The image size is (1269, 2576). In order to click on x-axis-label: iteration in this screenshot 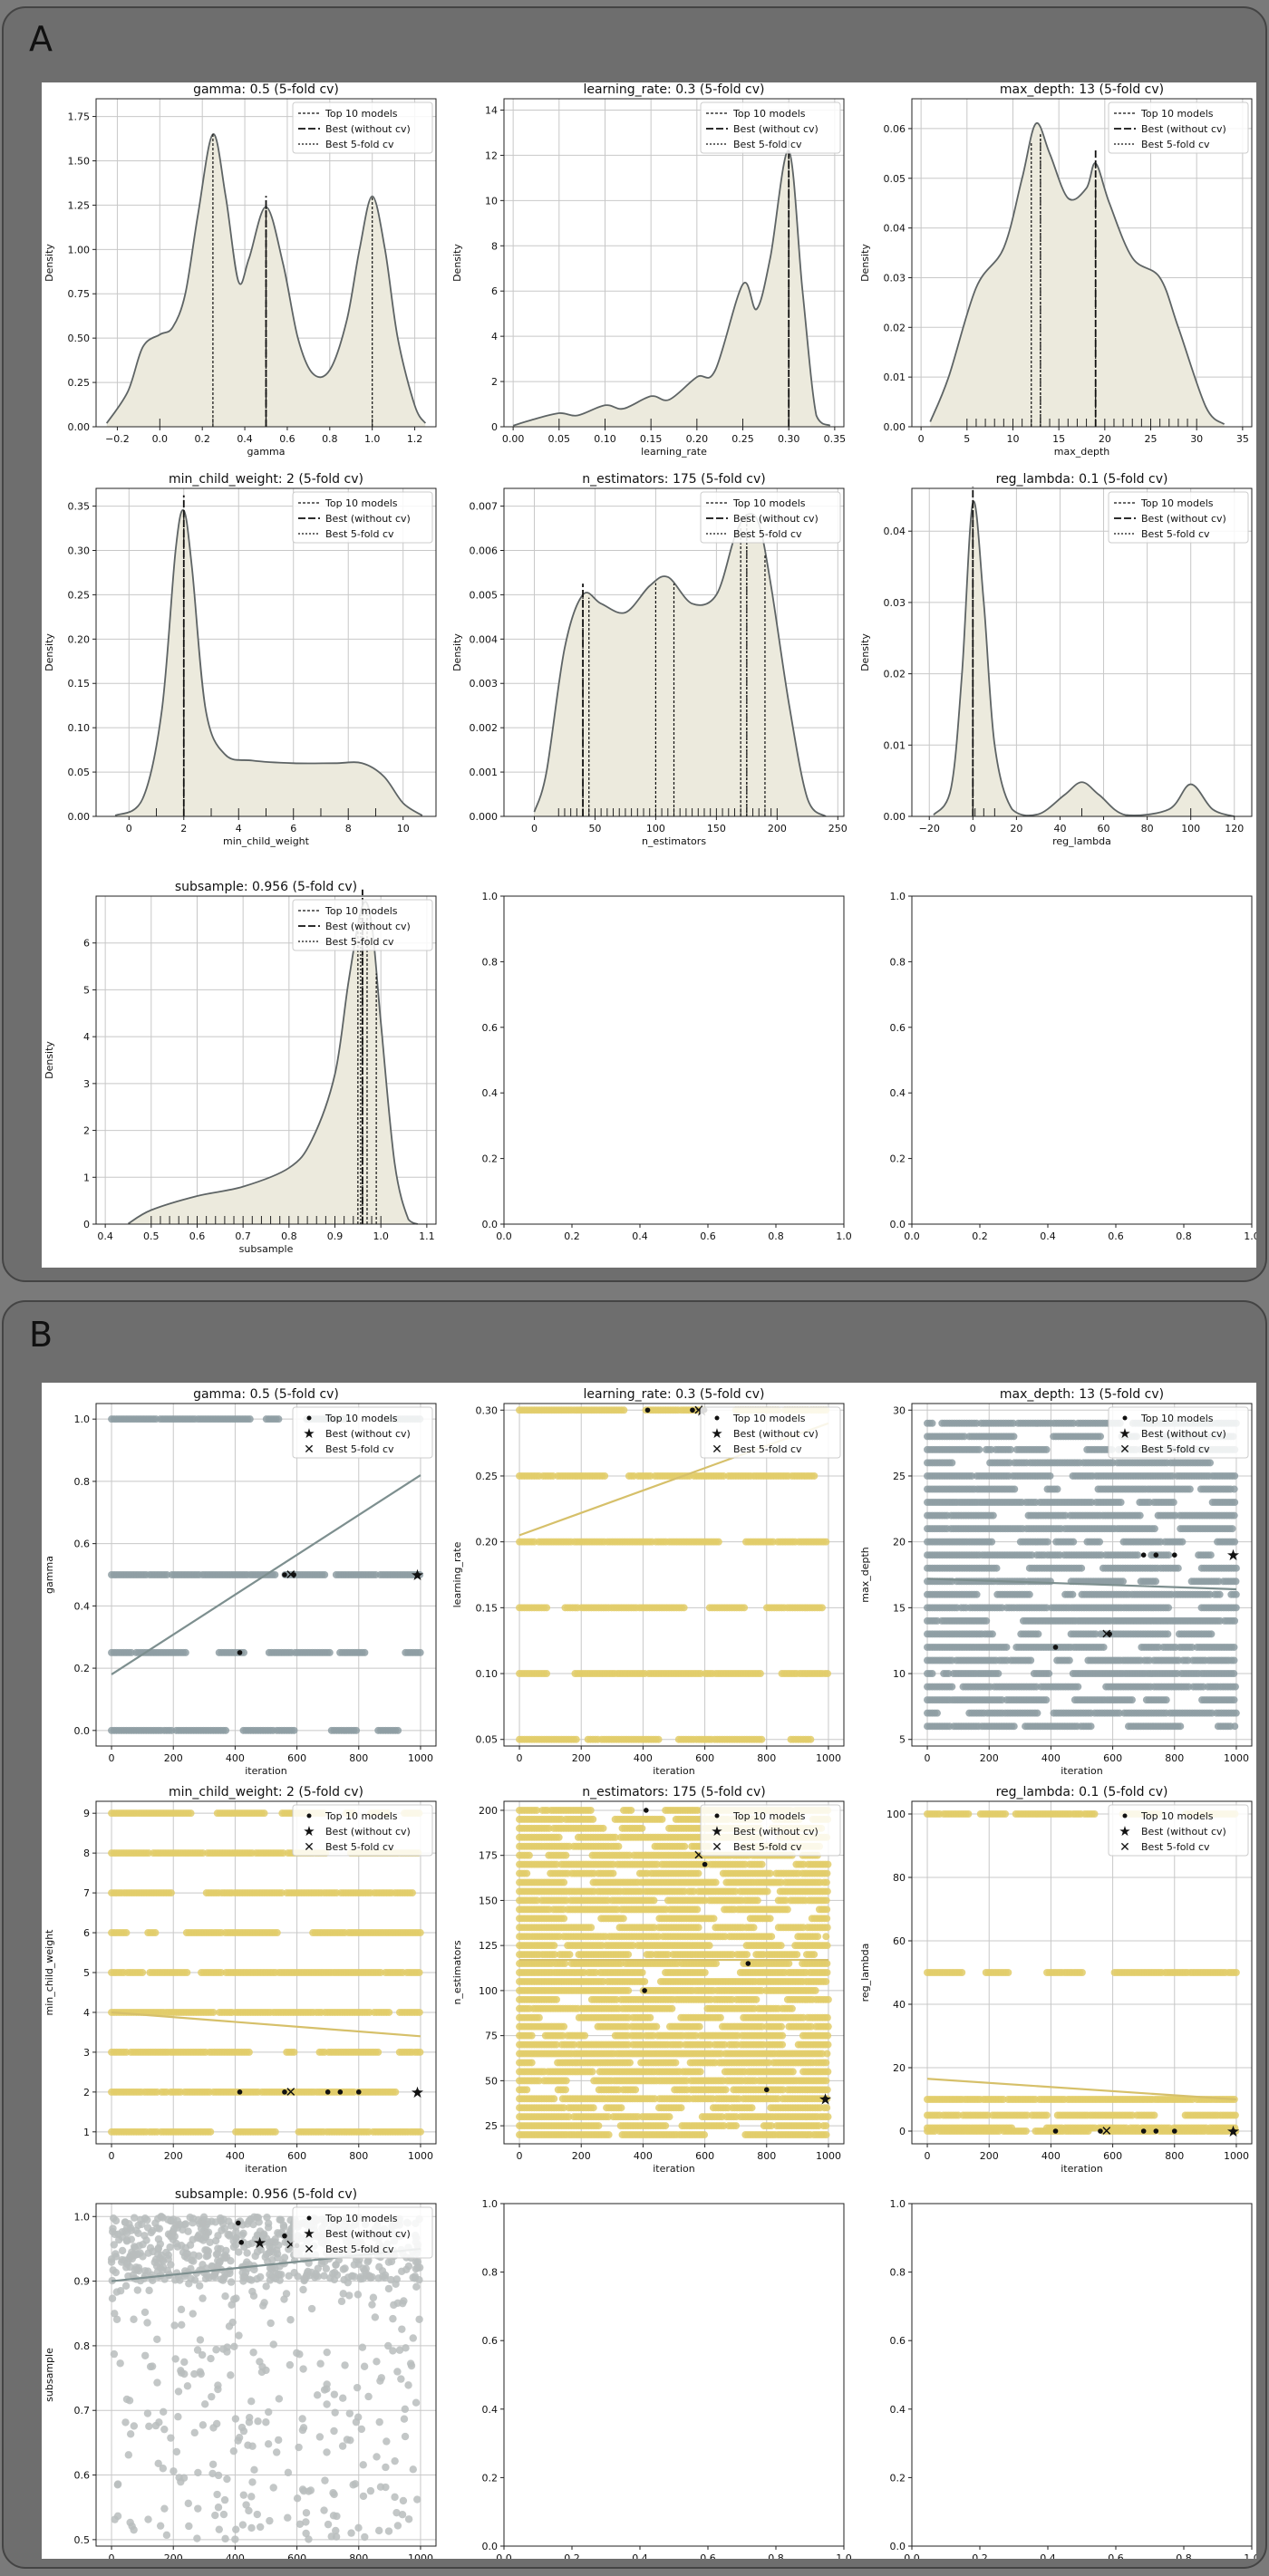, I will do `click(265, 1771)`.